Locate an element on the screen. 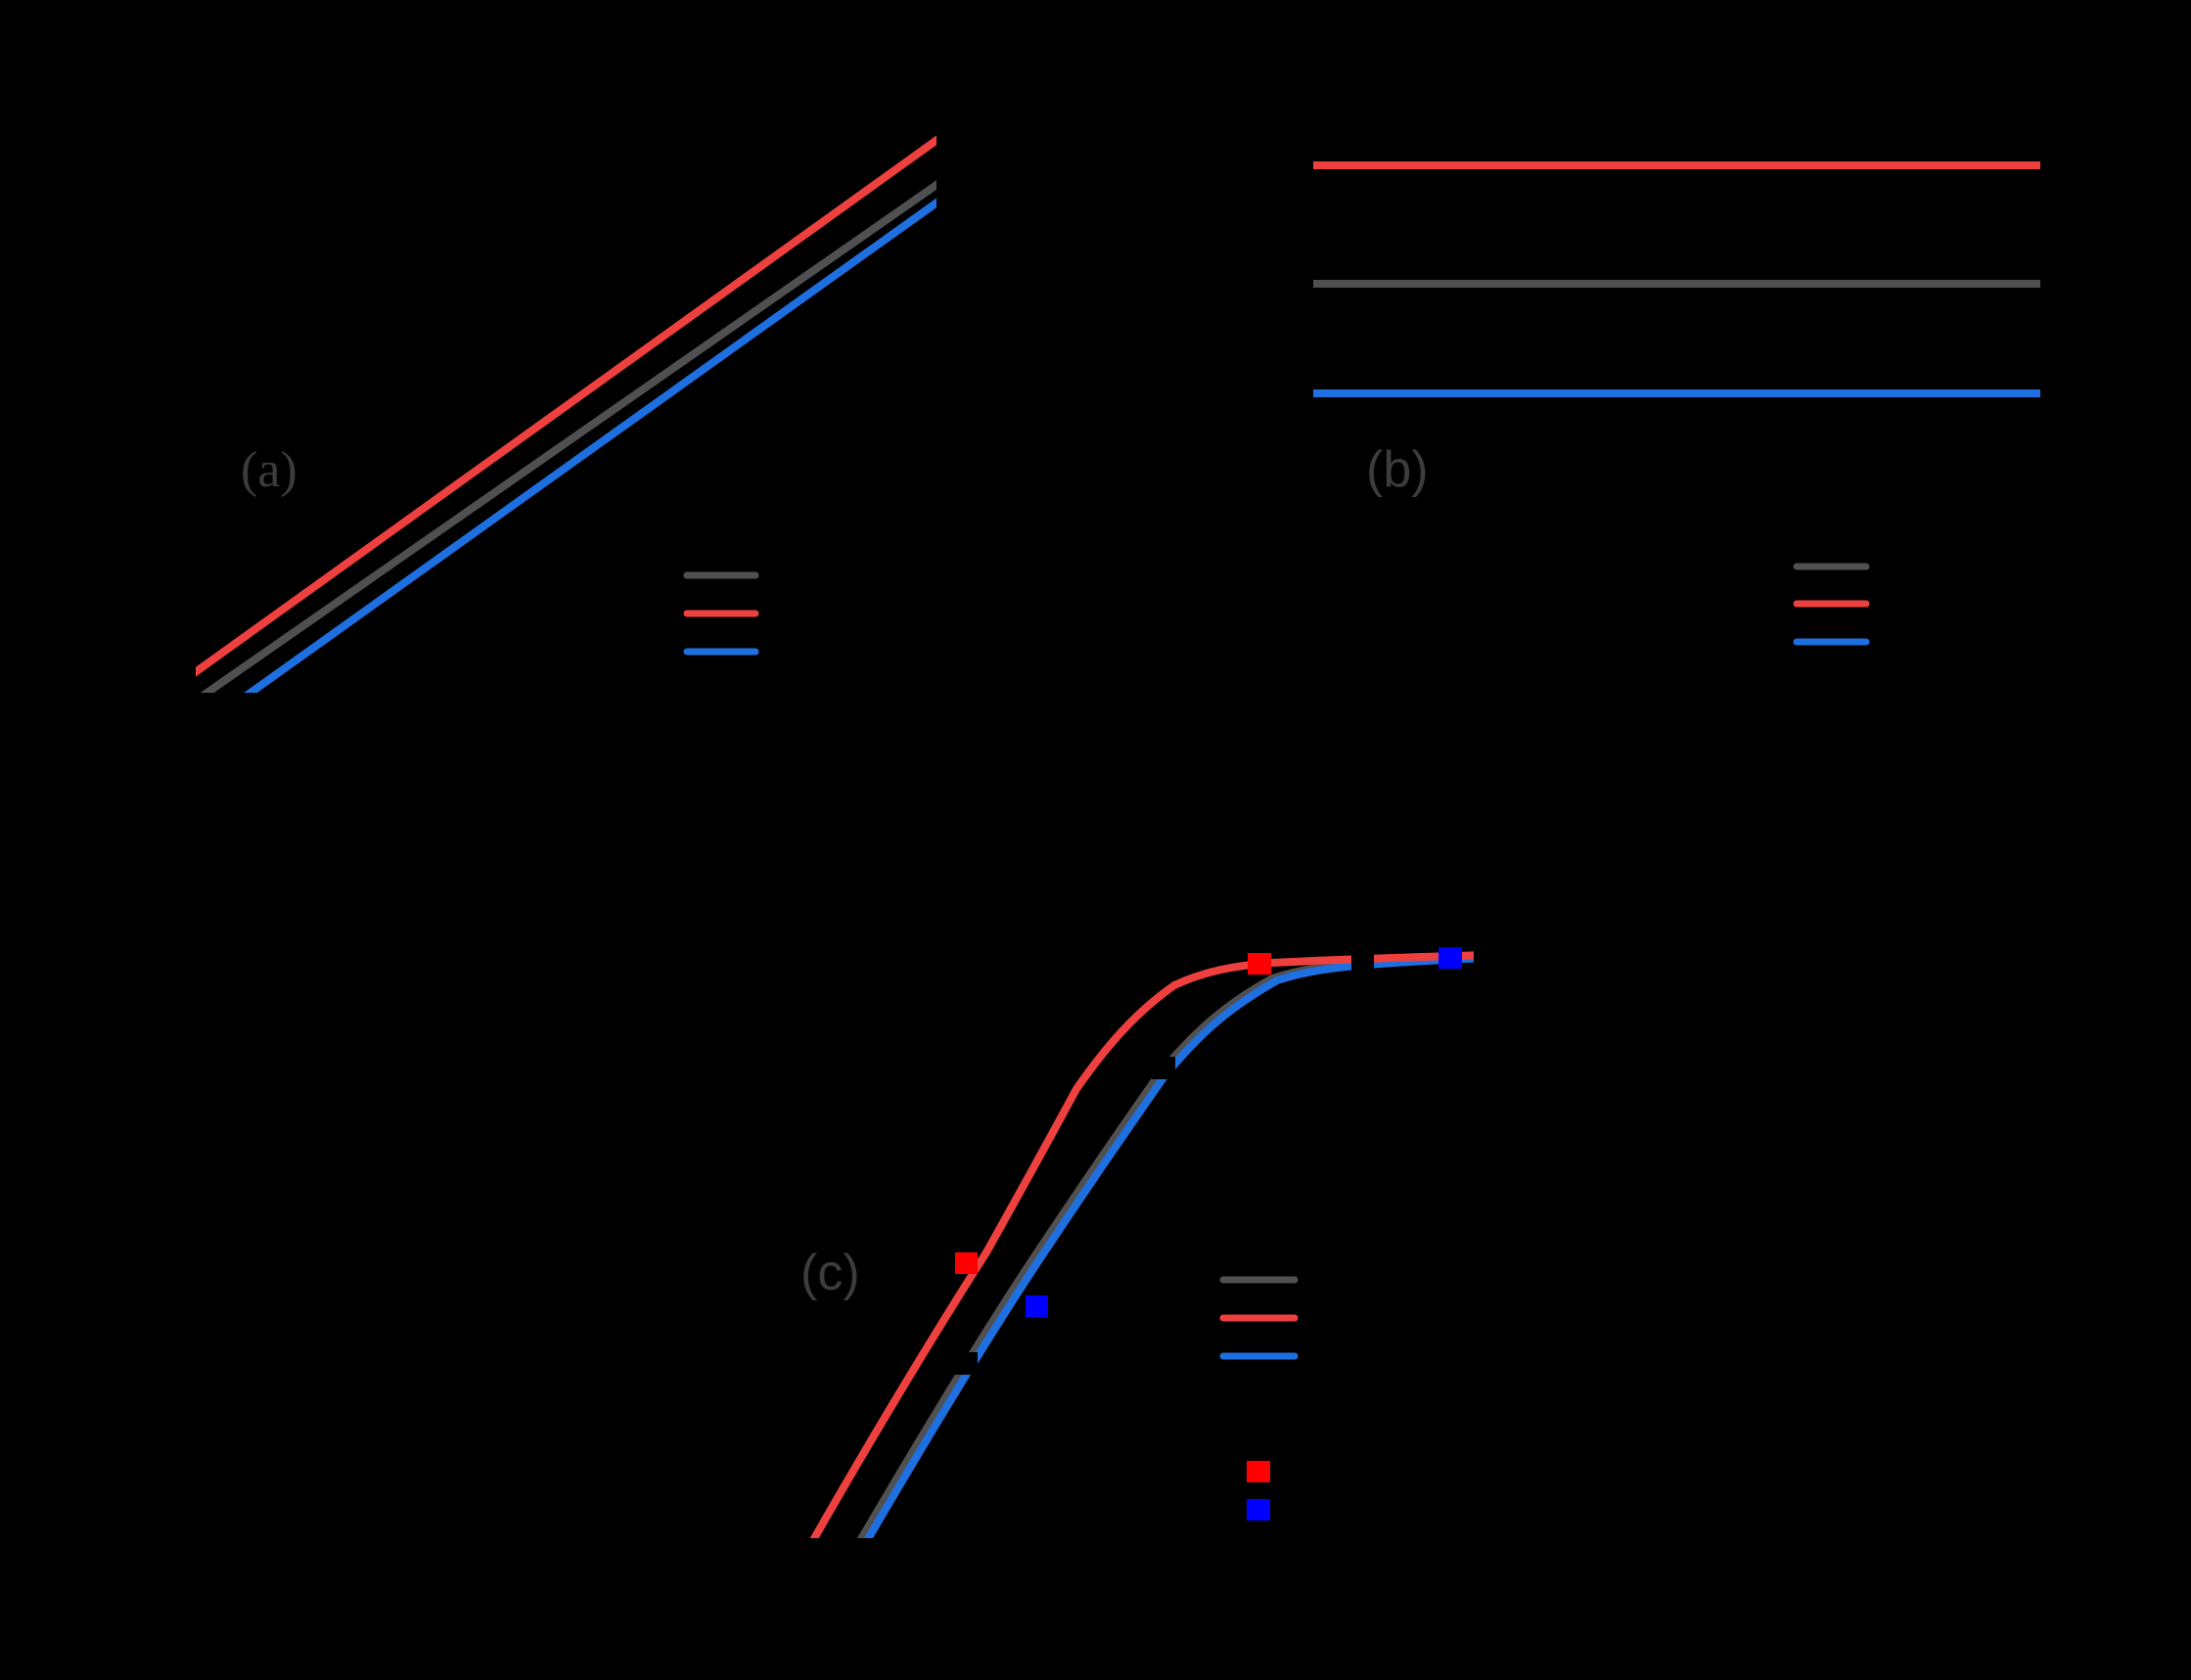 The width and height of the screenshot is (2191, 1680). panel-c-label: (c) is located at coordinates (830, 1273).